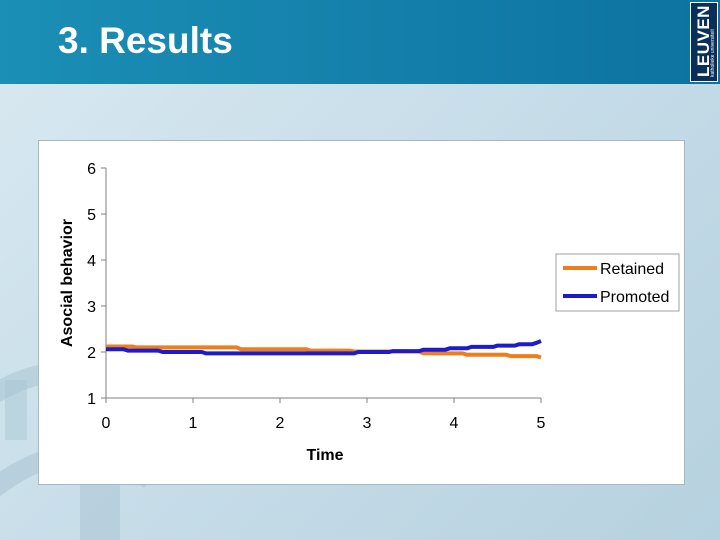 The image size is (720, 540). Describe the element at coordinates (106, 423) in the screenshot. I see `x-tick-label: 0` at that location.